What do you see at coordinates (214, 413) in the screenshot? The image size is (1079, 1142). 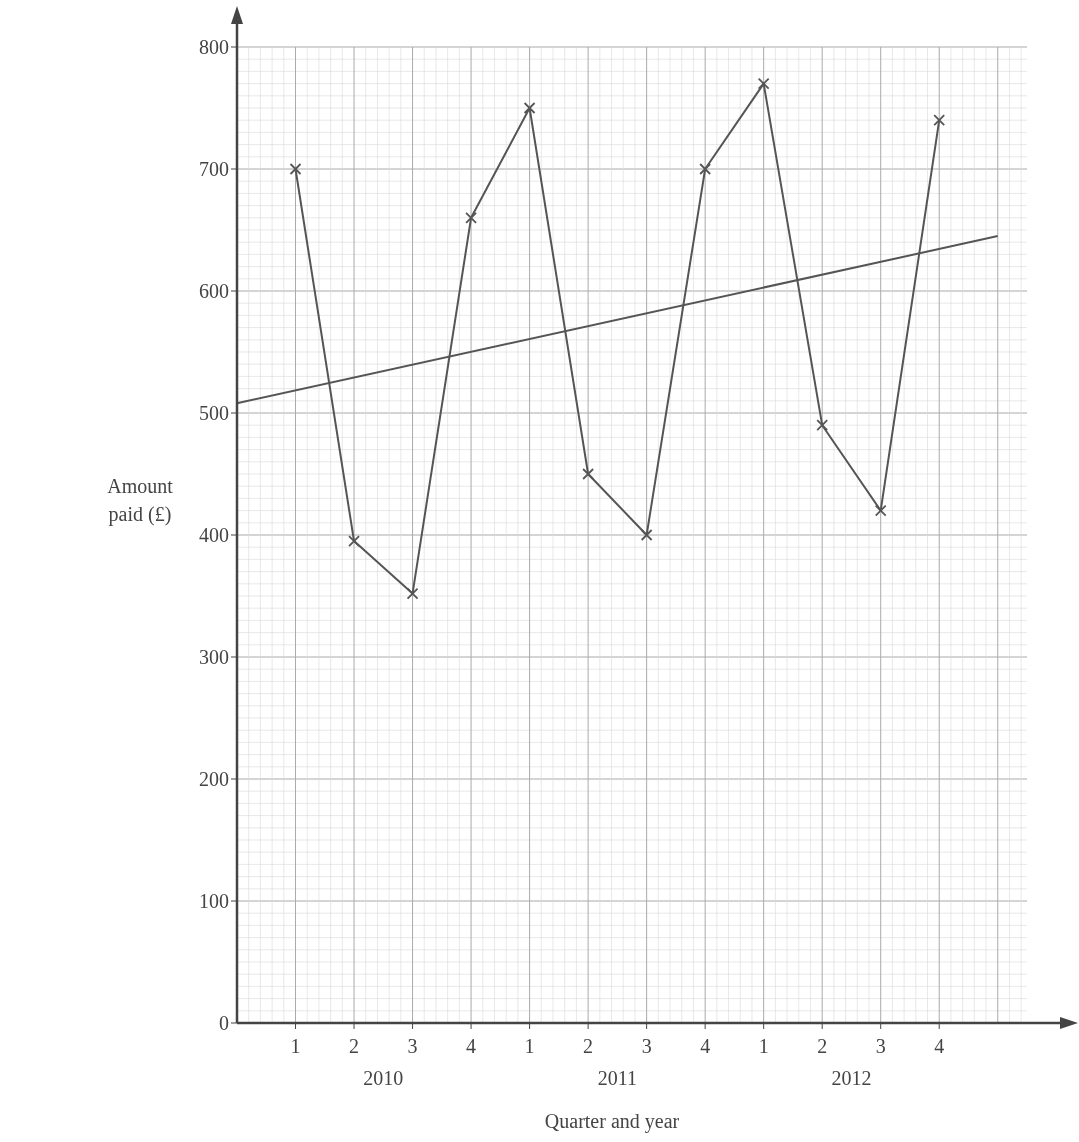 I see `y-tick-label: 500` at bounding box center [214, 413].